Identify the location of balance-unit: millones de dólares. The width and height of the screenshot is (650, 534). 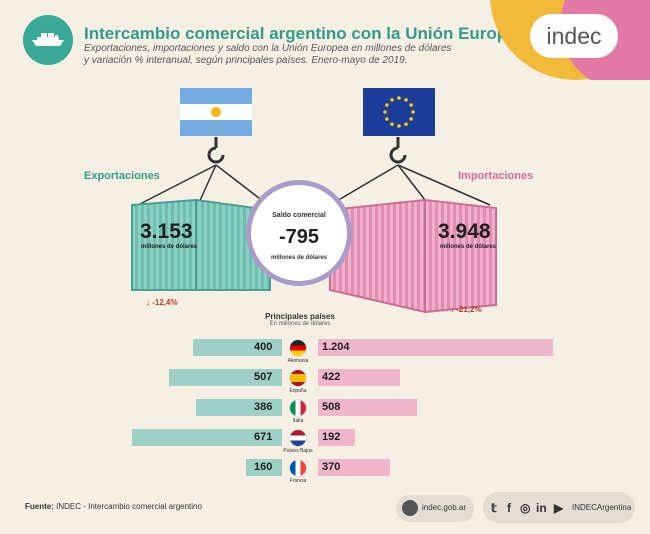
(299, 258).